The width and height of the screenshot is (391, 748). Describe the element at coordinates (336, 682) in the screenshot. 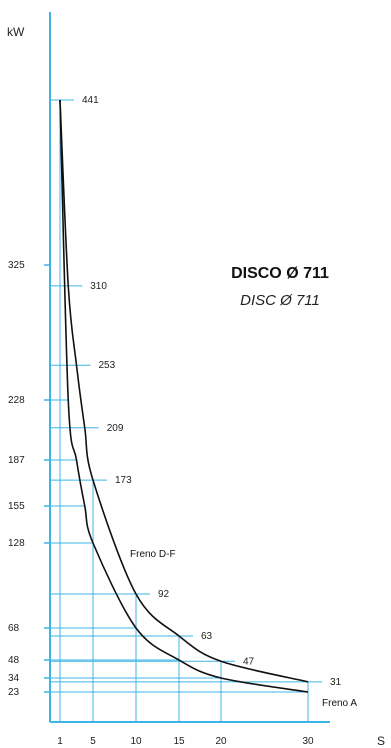

I see `data-label-df-8: 31` at that location.